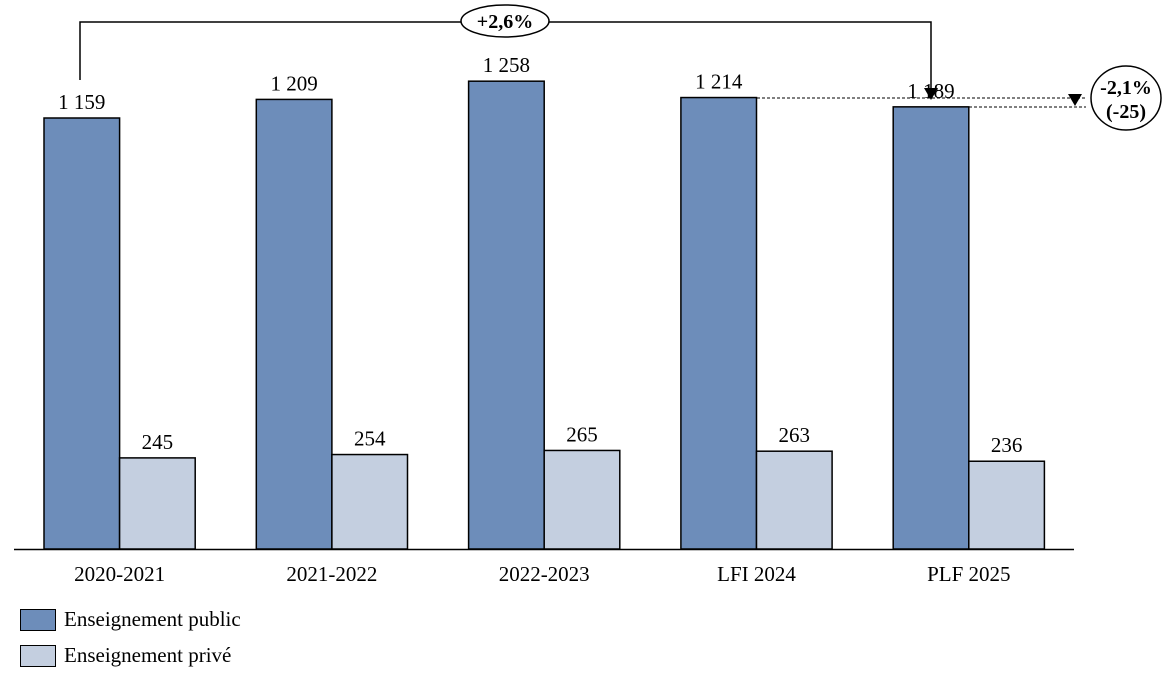 The height and width of the screenshot is (683, 1174). I want to click on change-pct-label: -2,1%, so click(1126, 88).